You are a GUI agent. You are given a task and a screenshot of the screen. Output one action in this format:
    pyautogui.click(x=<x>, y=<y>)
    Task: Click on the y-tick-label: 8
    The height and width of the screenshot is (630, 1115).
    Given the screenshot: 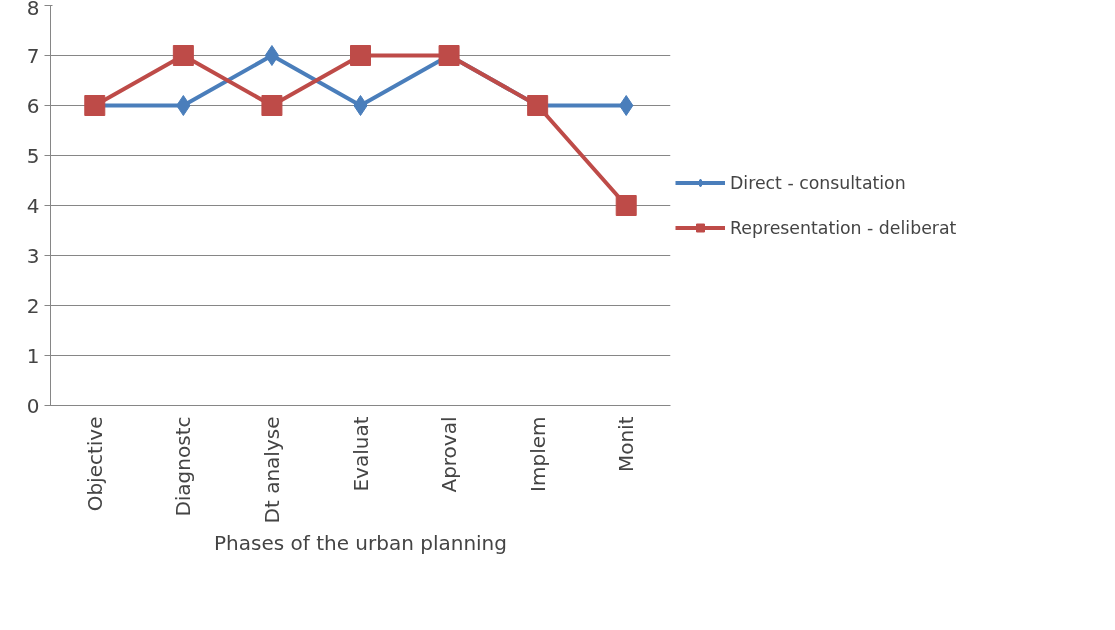 What is the action you would take?
    pyautogui.click(x=33, y=10)
    